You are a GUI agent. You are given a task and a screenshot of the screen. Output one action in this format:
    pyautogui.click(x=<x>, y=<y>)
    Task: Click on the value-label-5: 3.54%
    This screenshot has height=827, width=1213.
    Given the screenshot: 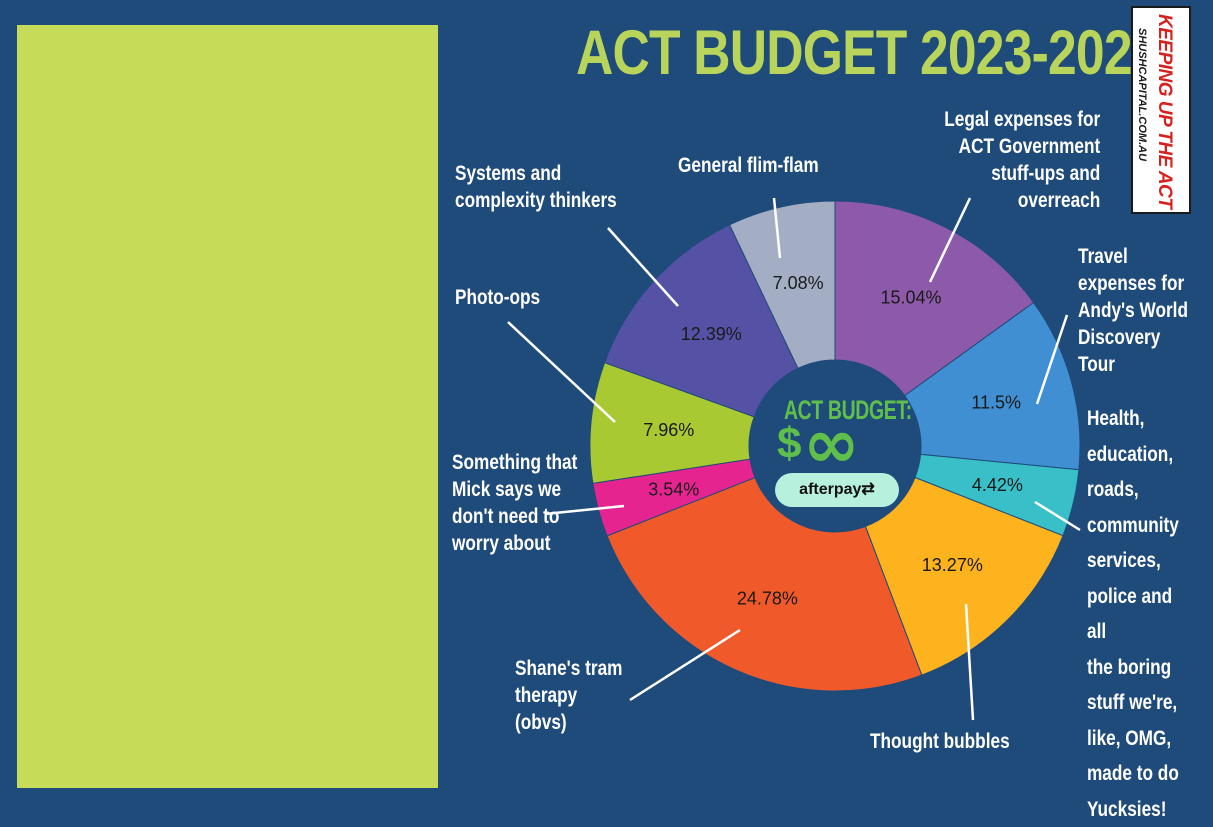 What is the action you would take?
    pyautogui.click(x=673, y=490)
    